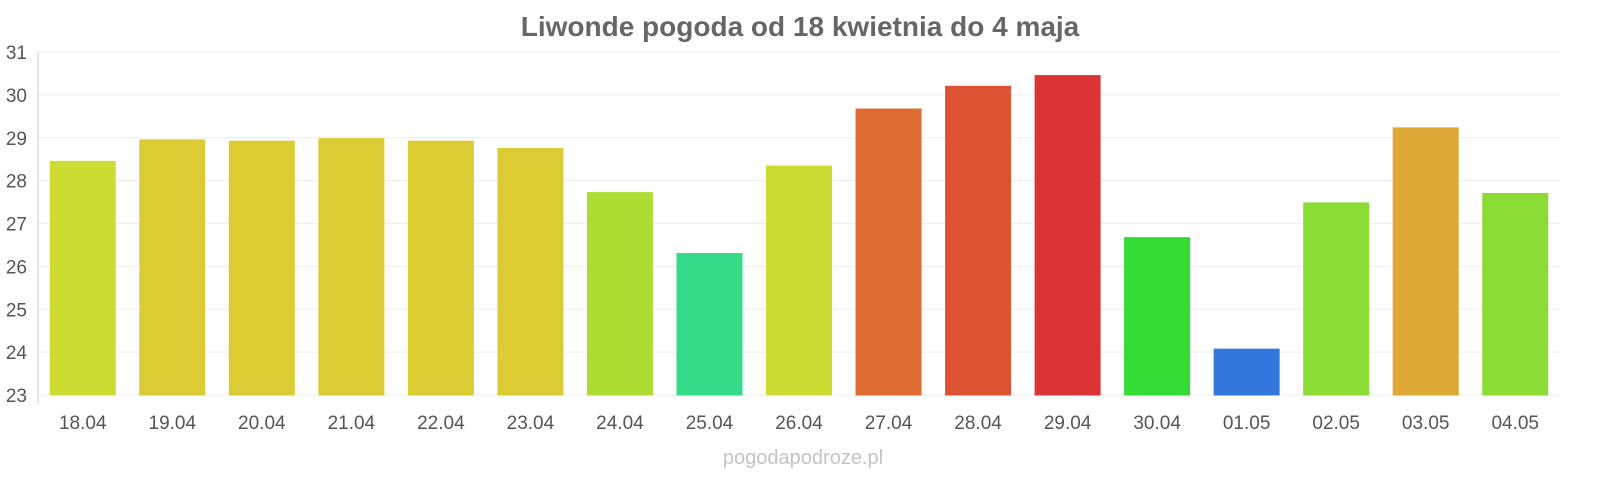 The height and width of the screenshot is (480, 1600). What do you see at coordinates (352, 423) in the screenshot?
I see `x-tick-label: 21.04` at bounding box center [352, 423].